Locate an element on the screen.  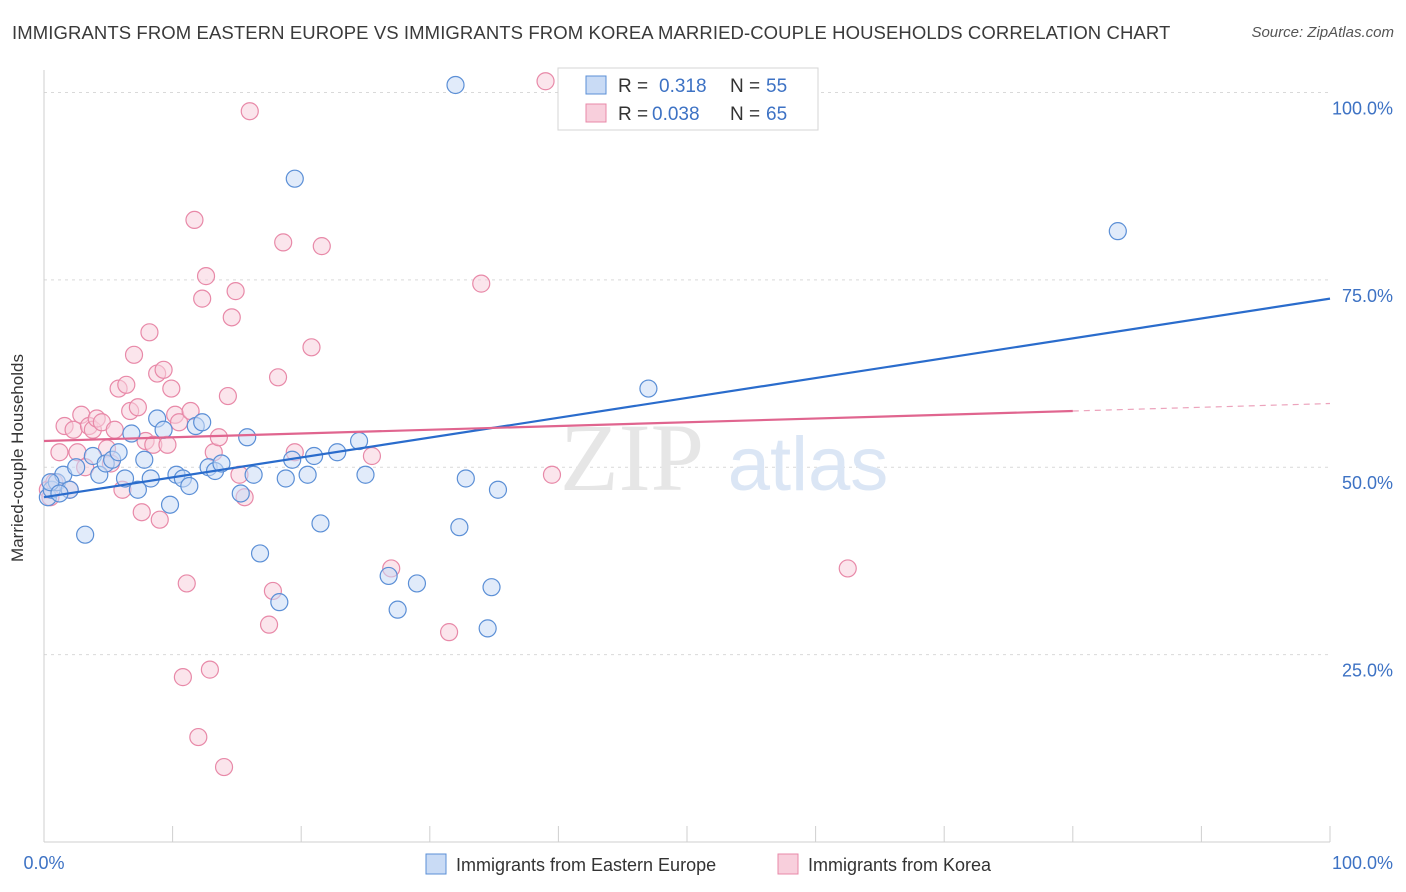
x-tick-label: 0.0% is located at coordinates (43, 863).